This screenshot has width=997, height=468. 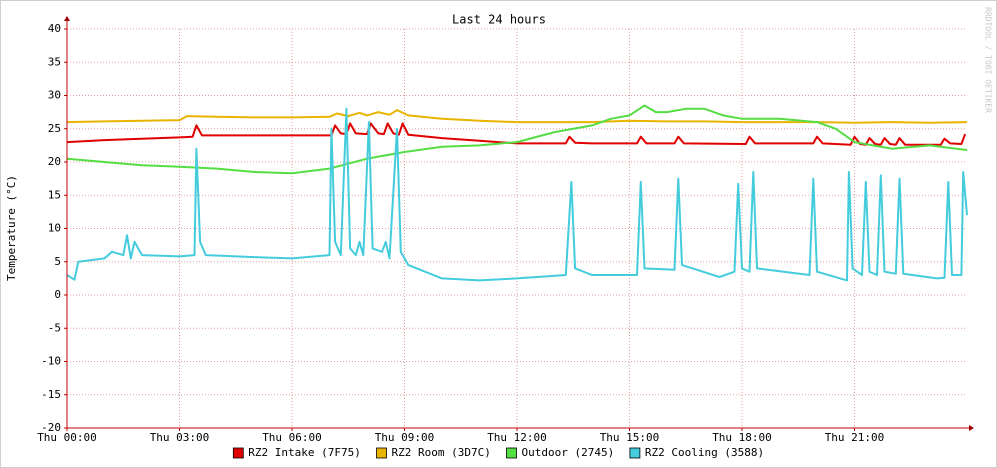 What do you see at coordinates (51, 394) in the screenshot?
I see `y-tick-label: -15` at bounding box center [51, 394].